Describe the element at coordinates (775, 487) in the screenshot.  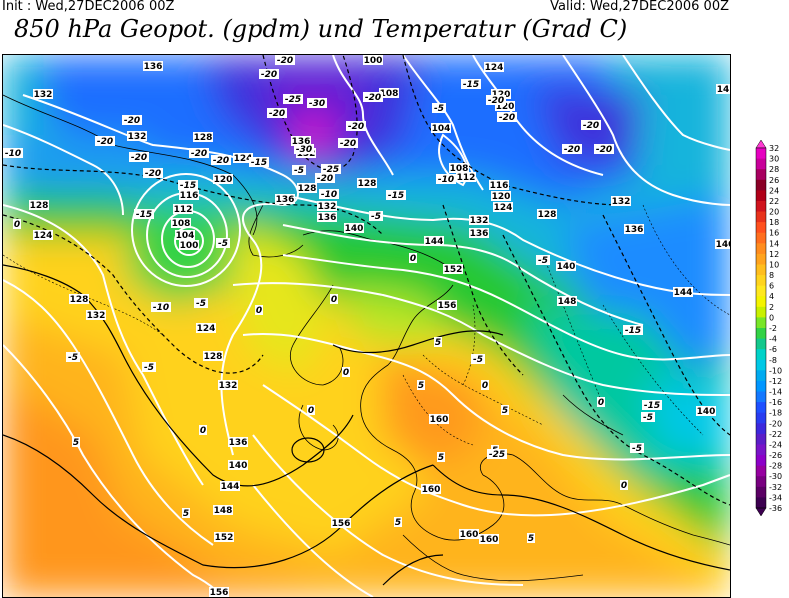
I see `legend-tick-label: -32` at that location.